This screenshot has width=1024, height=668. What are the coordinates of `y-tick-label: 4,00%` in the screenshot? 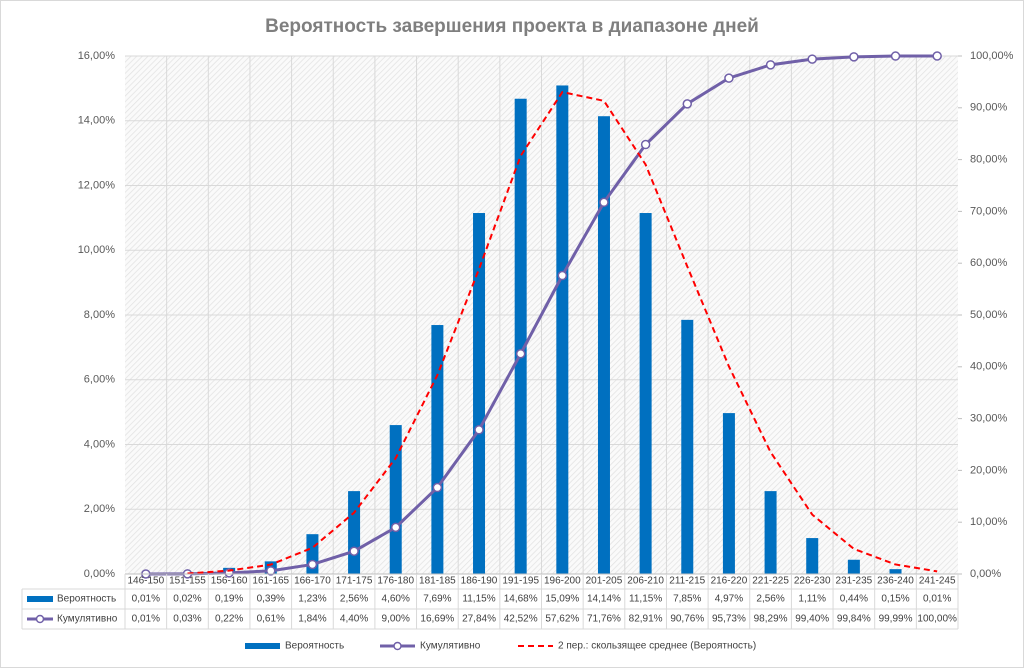 It's located at (99, 444).